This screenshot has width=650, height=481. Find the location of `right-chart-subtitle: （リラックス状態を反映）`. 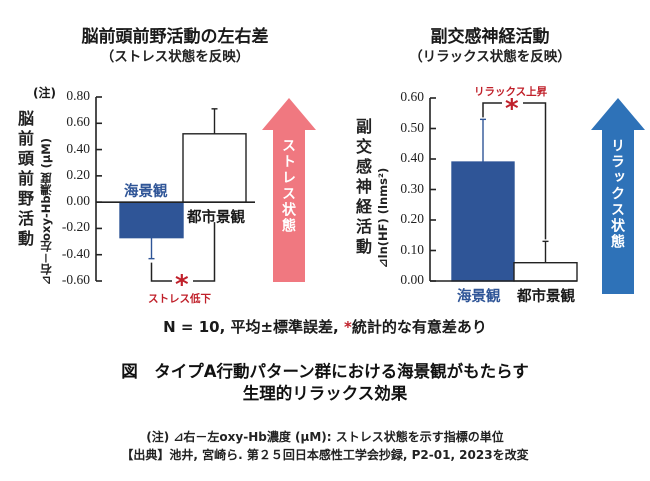

right-chart-subtitle: （リラックス状態を反映） is located at coordinates (490, 57).